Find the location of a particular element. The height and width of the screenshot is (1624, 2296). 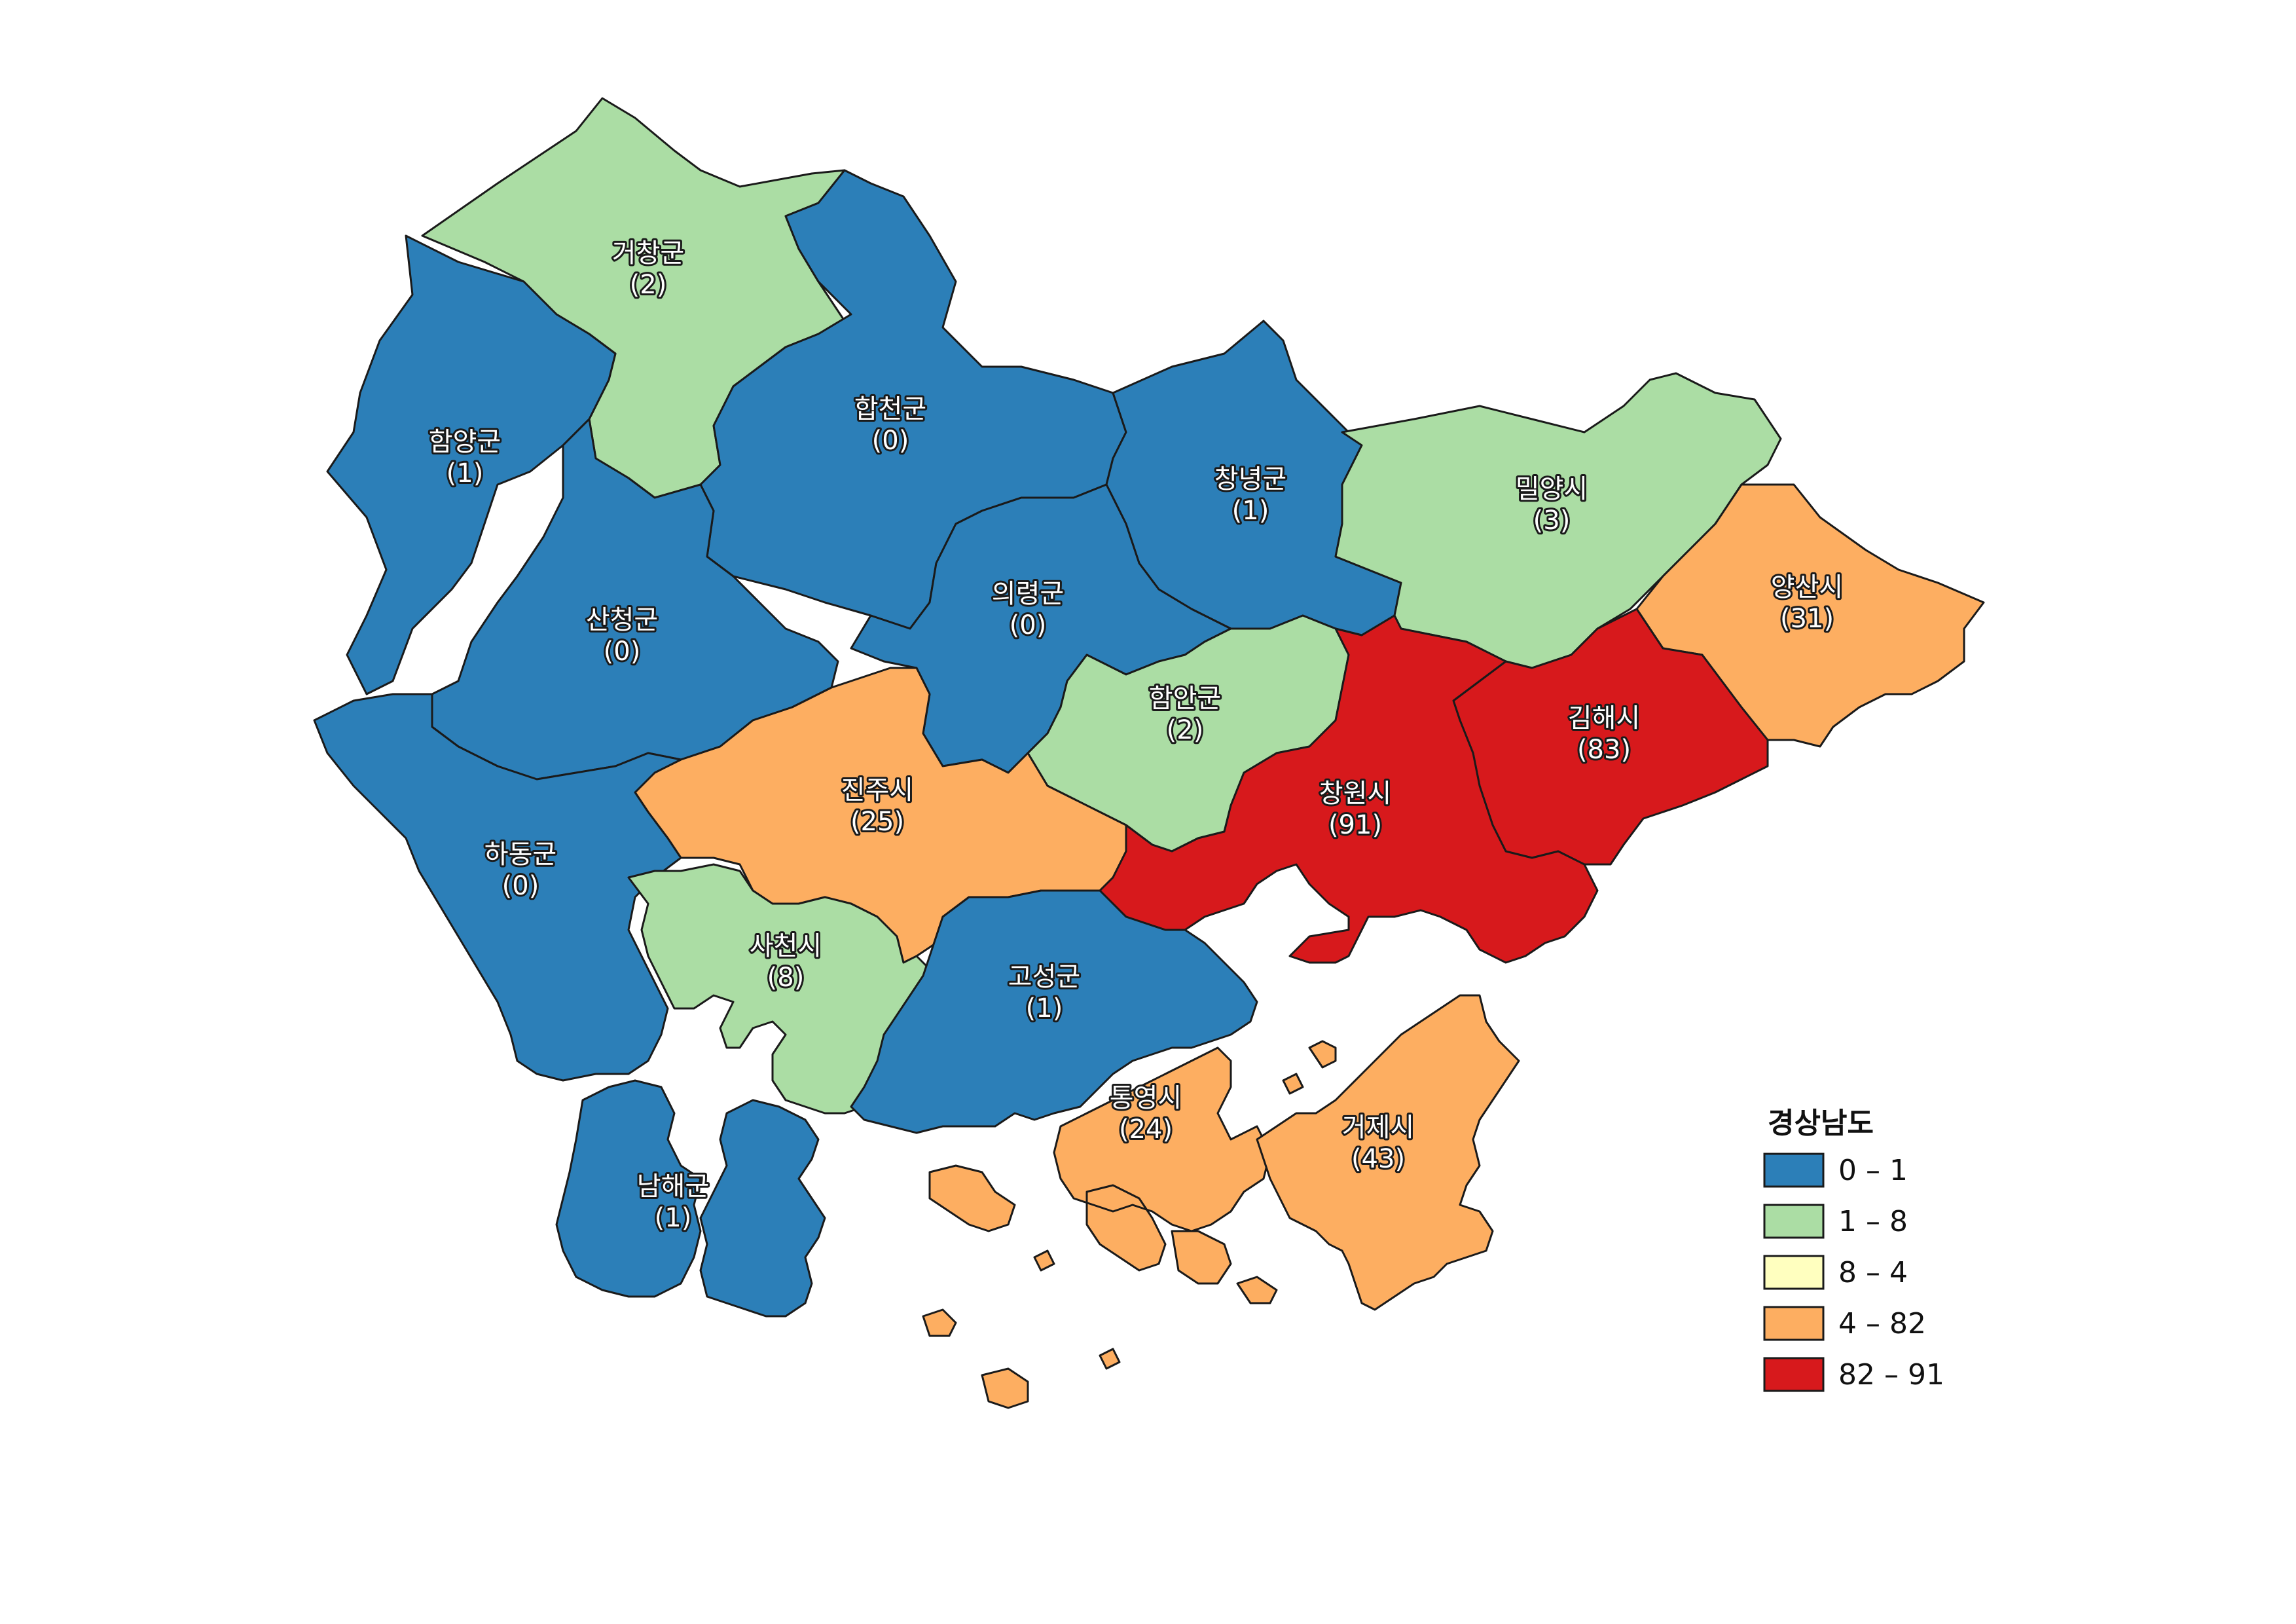

region-goseong is located at coordinates (1054, 1011).